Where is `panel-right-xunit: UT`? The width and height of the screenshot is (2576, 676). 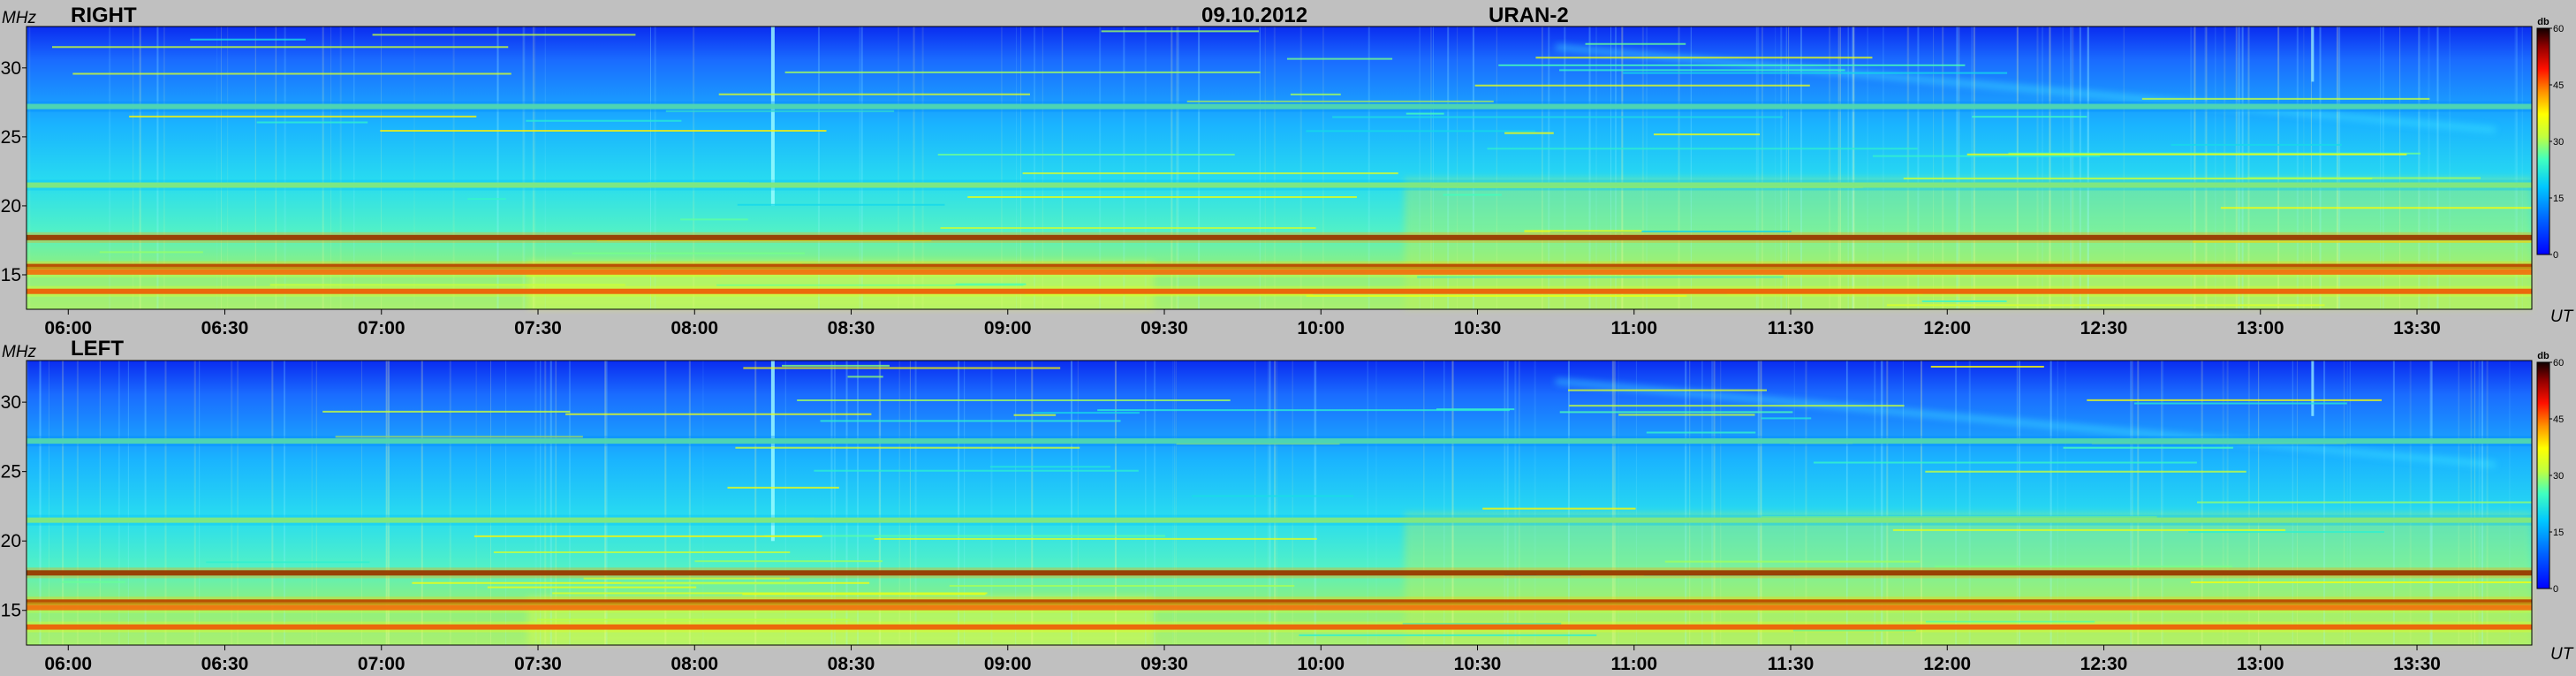 panel-right-xunit: UT is located at coordinates (2562, 317).